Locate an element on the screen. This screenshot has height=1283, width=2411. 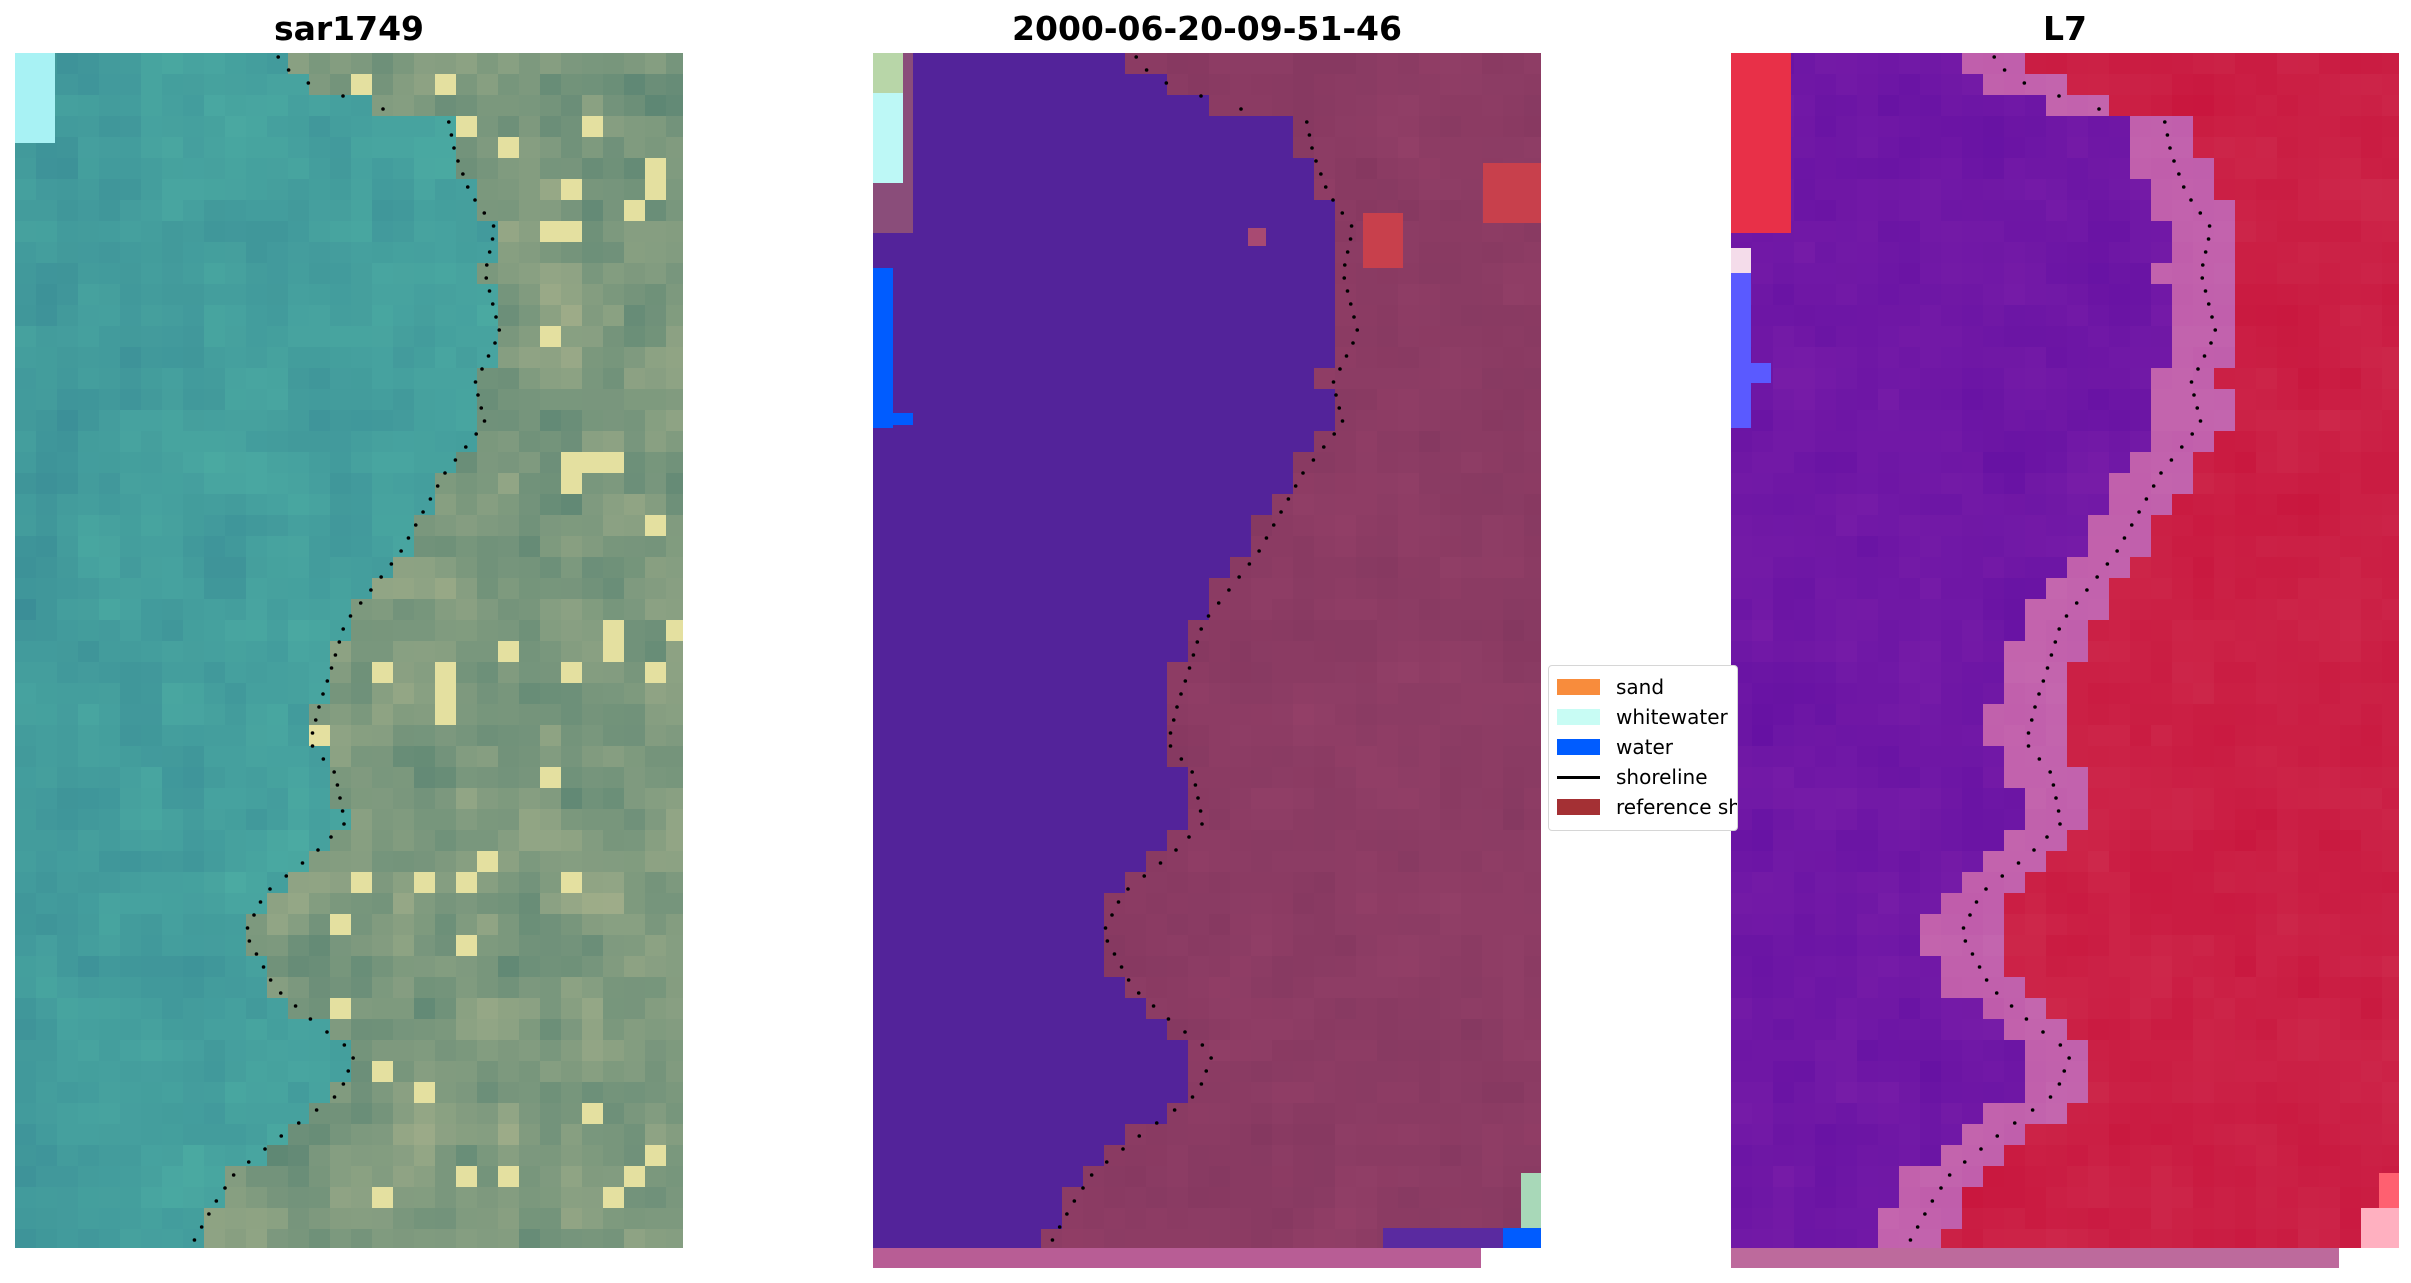
legend-label: reference shoreline is located at coordinates (1676, 807).